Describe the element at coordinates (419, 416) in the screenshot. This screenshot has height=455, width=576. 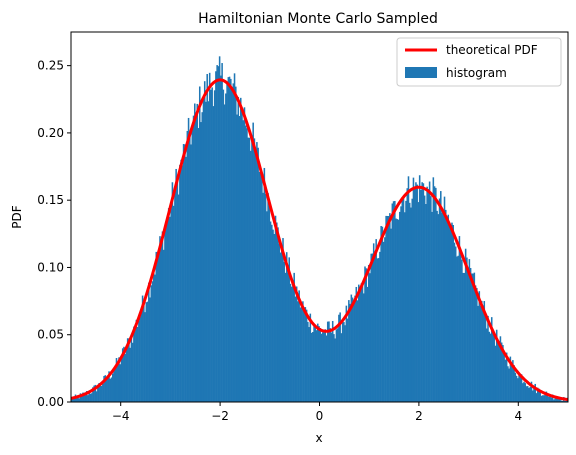
I see `x-tick-label: 2` at that location.